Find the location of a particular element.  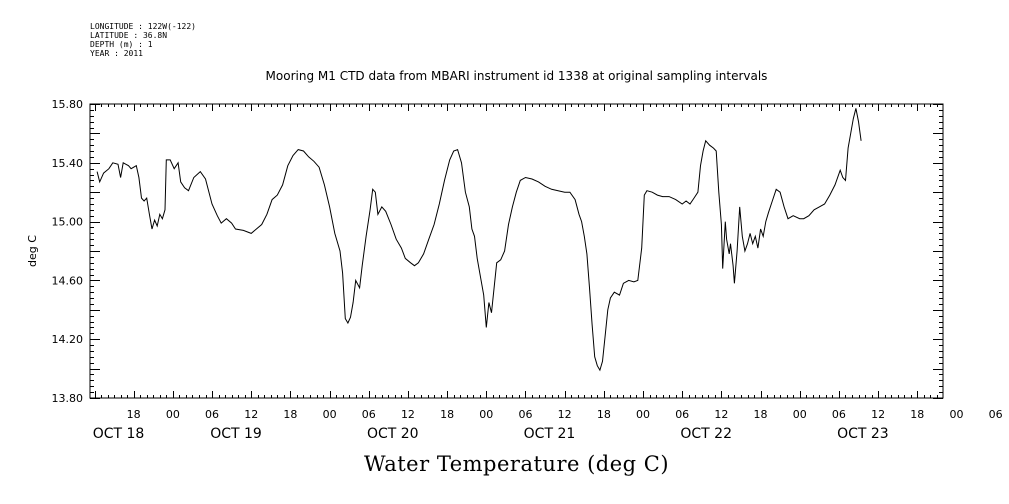

day-labels: OCT 18 OCT 19 OCT 20 OCT 21 OCT 22 OCT 23 is located at coordinates (491, 434).